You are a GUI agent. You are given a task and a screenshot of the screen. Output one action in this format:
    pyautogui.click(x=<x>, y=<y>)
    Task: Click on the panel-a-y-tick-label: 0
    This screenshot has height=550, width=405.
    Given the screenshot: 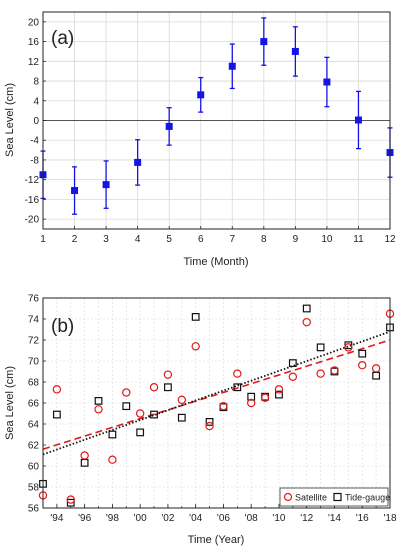 What is the action you would take?
    pyautogui.click(x=36, y=121)
    